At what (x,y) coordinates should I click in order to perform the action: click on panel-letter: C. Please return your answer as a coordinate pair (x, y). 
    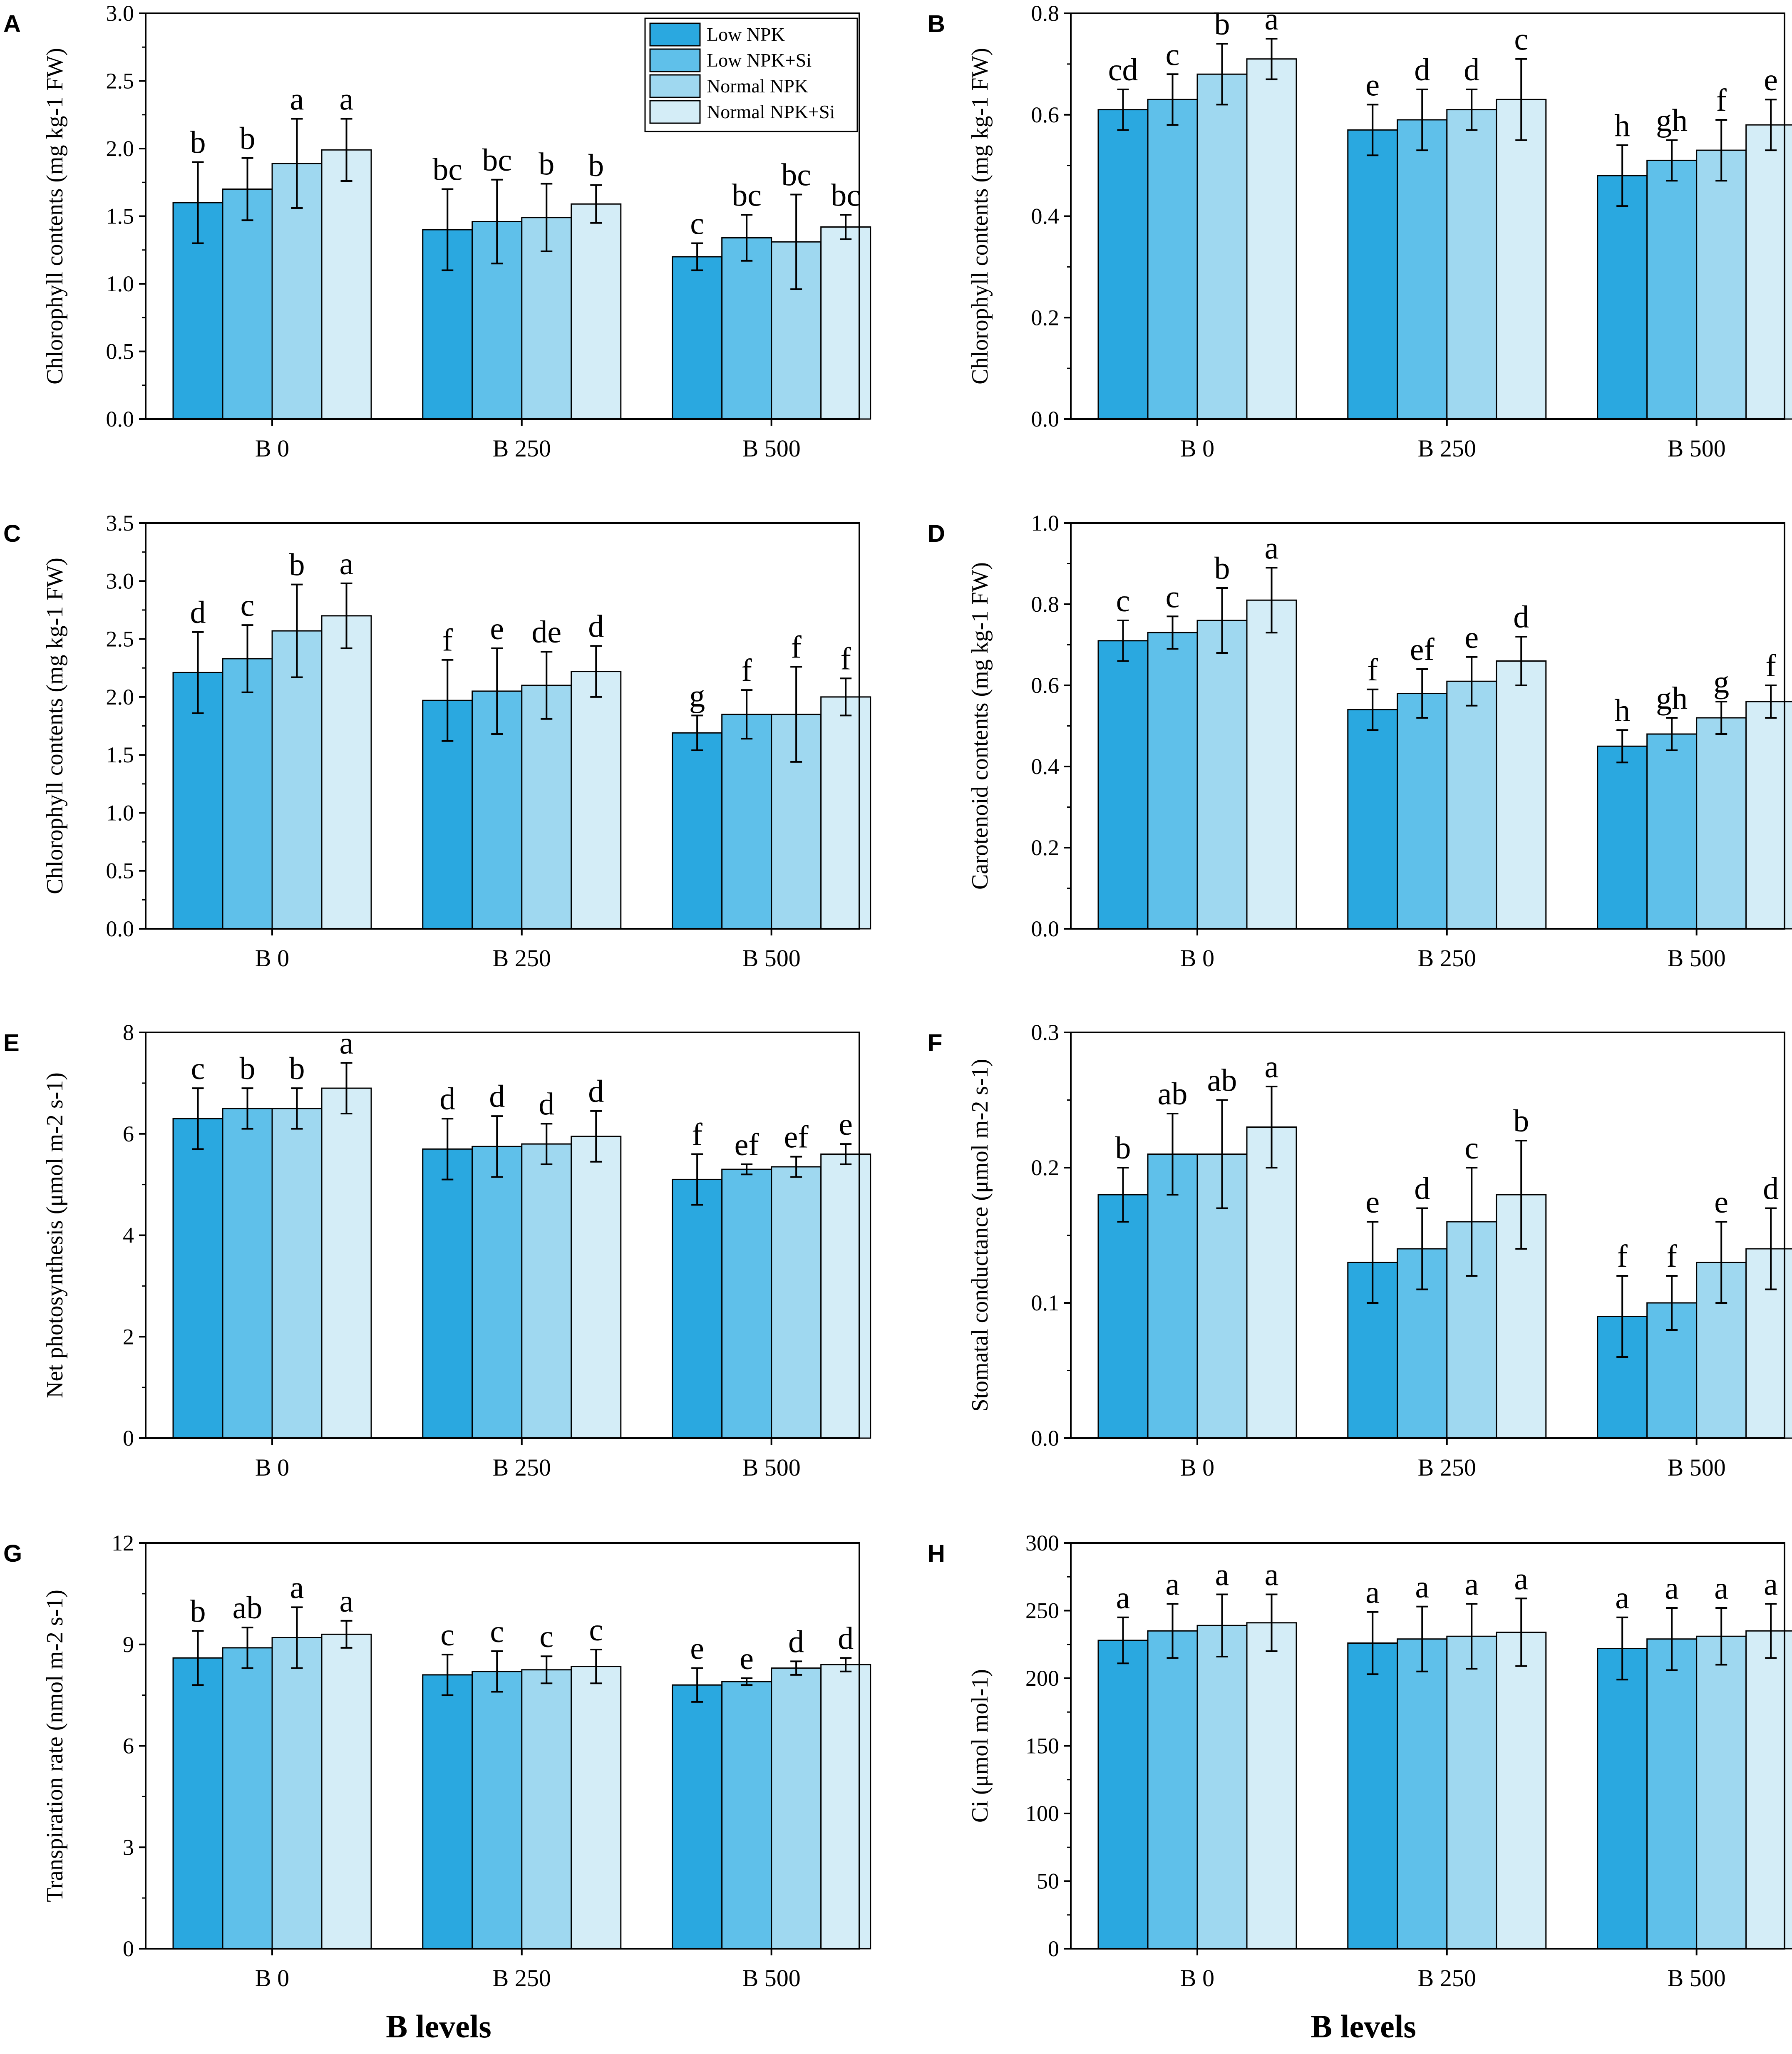
    Looking at the image, I should click on (12, 533).